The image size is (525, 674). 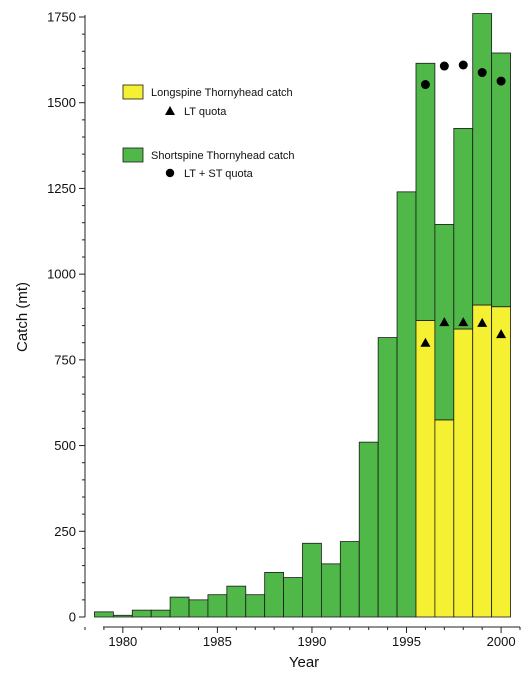 I want to click on y-tick-label-500: 500, so click(x=65, y=445).